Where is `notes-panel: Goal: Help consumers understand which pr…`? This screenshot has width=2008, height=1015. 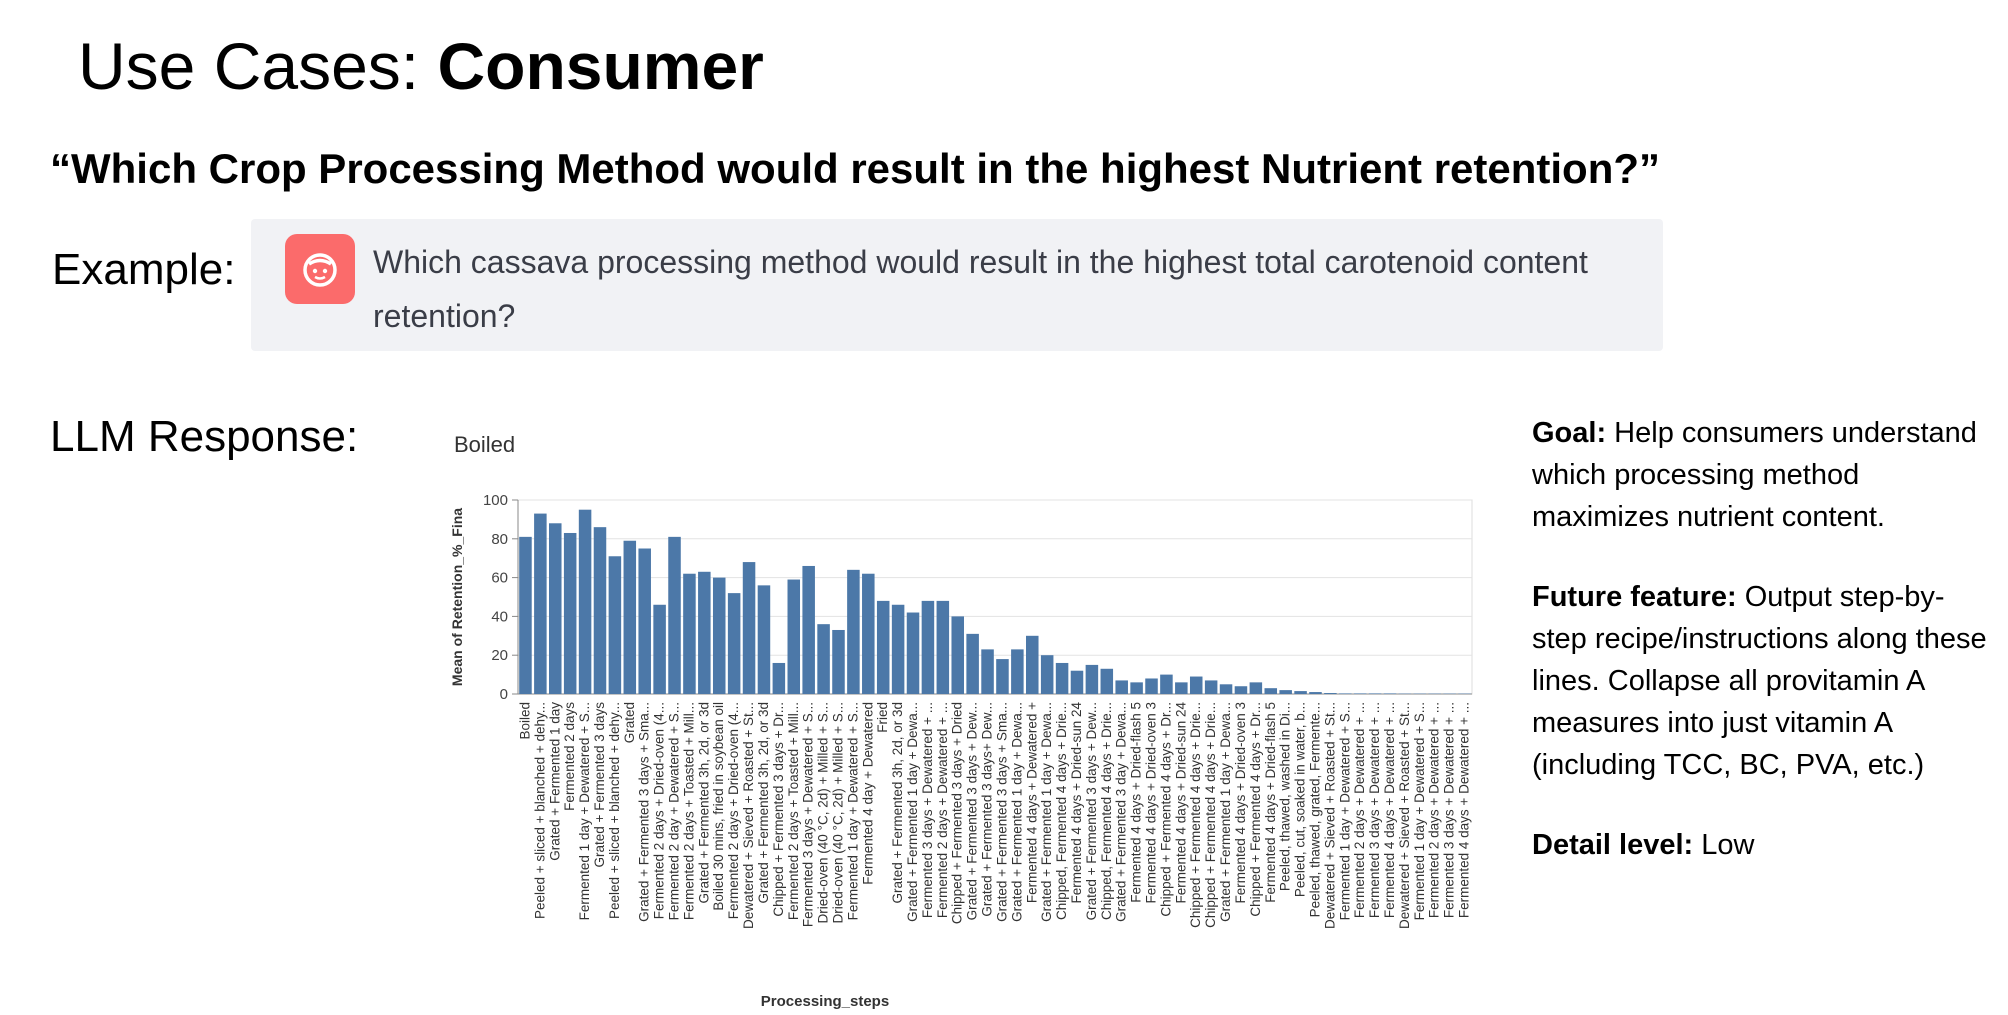 notes-panel: Goal: Help consumers understand which pr… is located at coordinates (1762, 658).